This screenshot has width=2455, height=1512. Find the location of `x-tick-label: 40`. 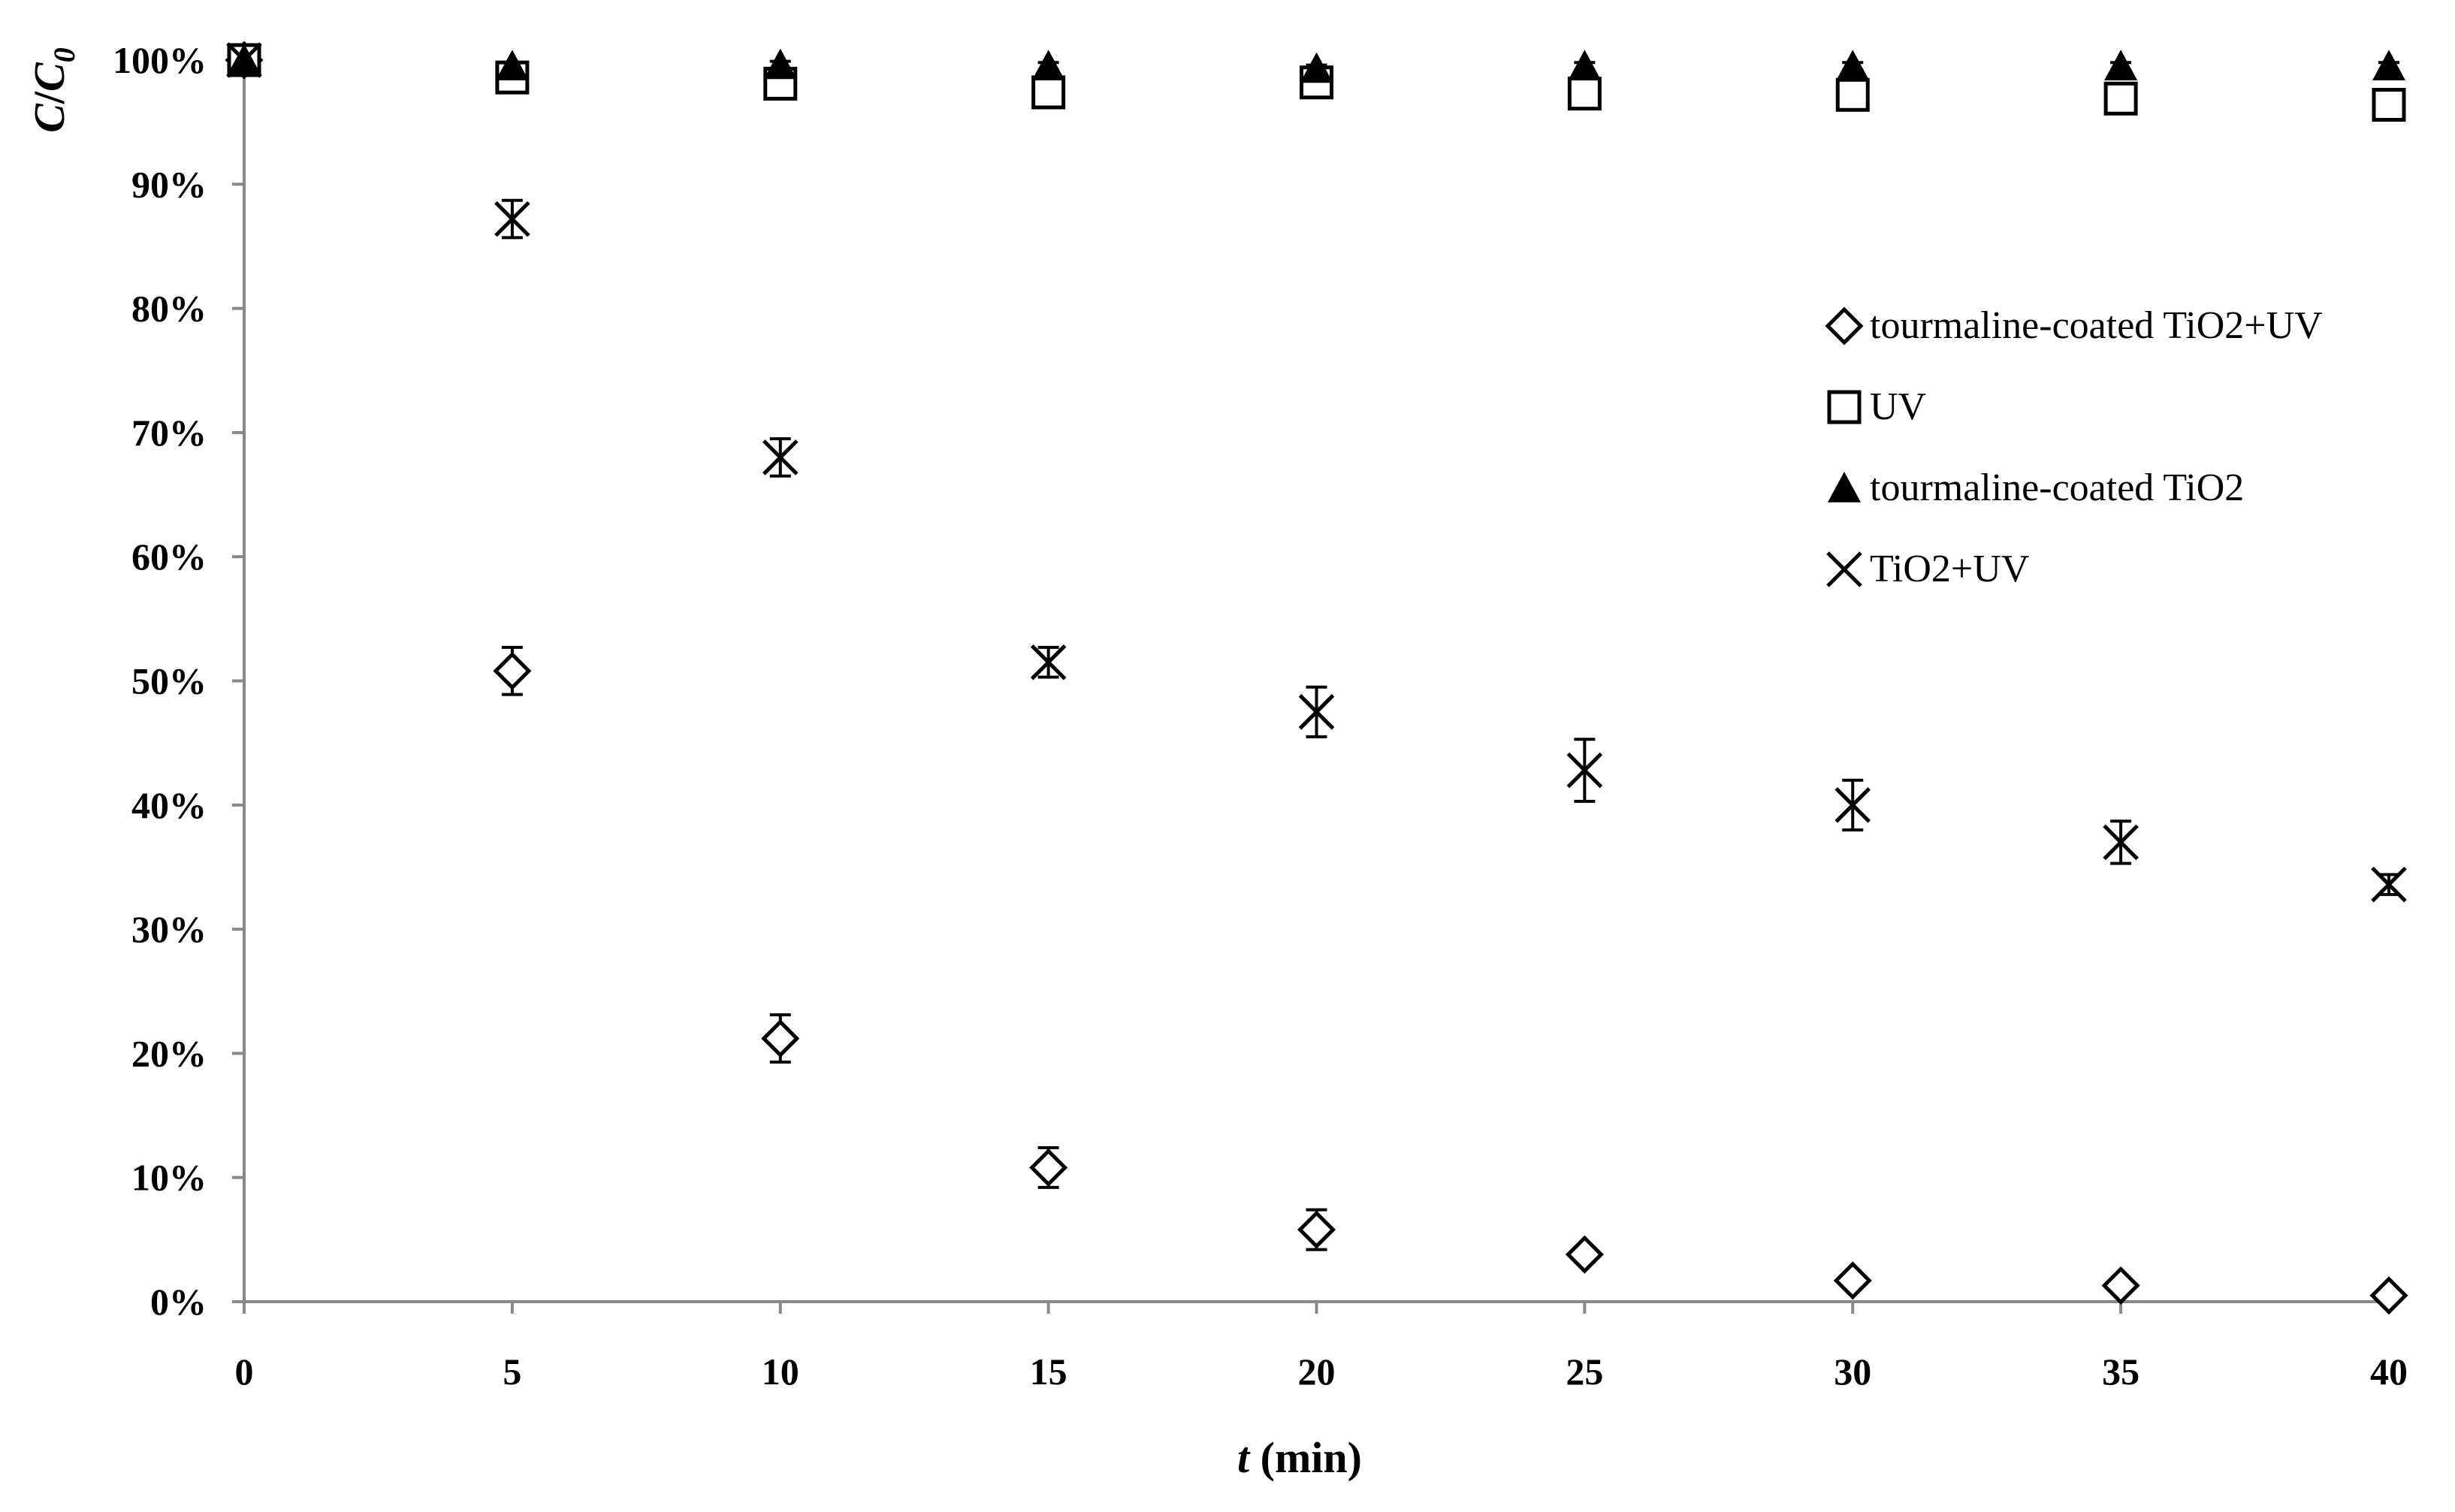

x-tick-label: 40 is located at coordinates (2389, 1372).